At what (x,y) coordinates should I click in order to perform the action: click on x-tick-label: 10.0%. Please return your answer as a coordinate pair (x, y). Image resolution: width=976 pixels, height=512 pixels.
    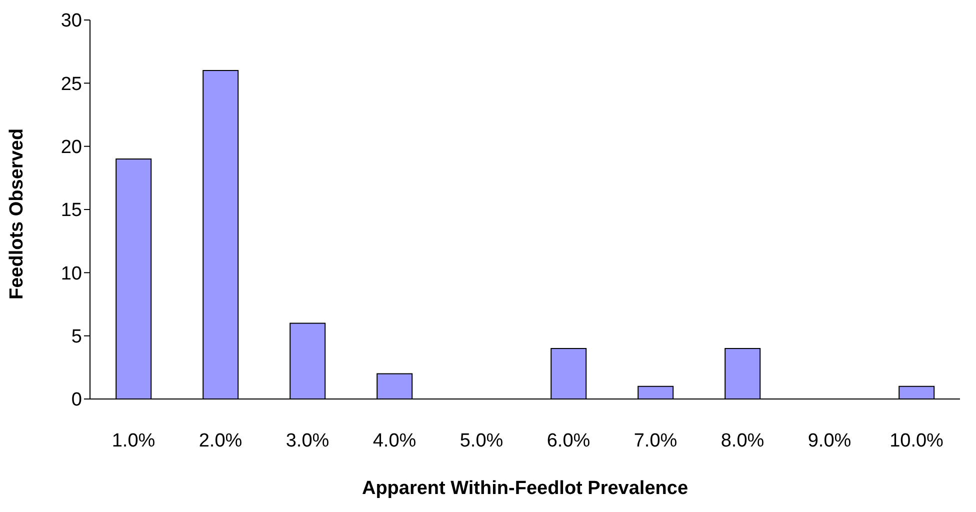
    Looking at the image, I should click on (917, 441).